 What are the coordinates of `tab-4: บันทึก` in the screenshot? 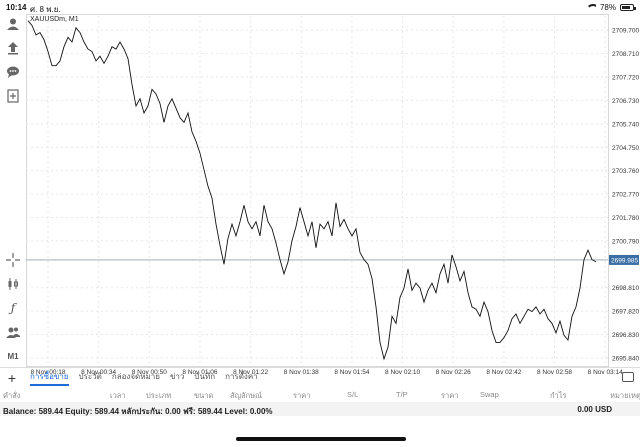 It's located at (205, 376).